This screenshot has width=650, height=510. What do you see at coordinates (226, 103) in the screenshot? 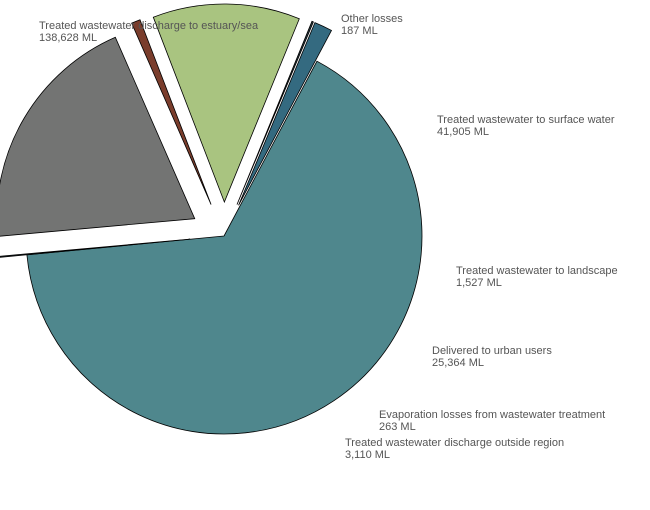
I see `pie-slice-delivered-to-urban-users` at bounding box center [226, 103].